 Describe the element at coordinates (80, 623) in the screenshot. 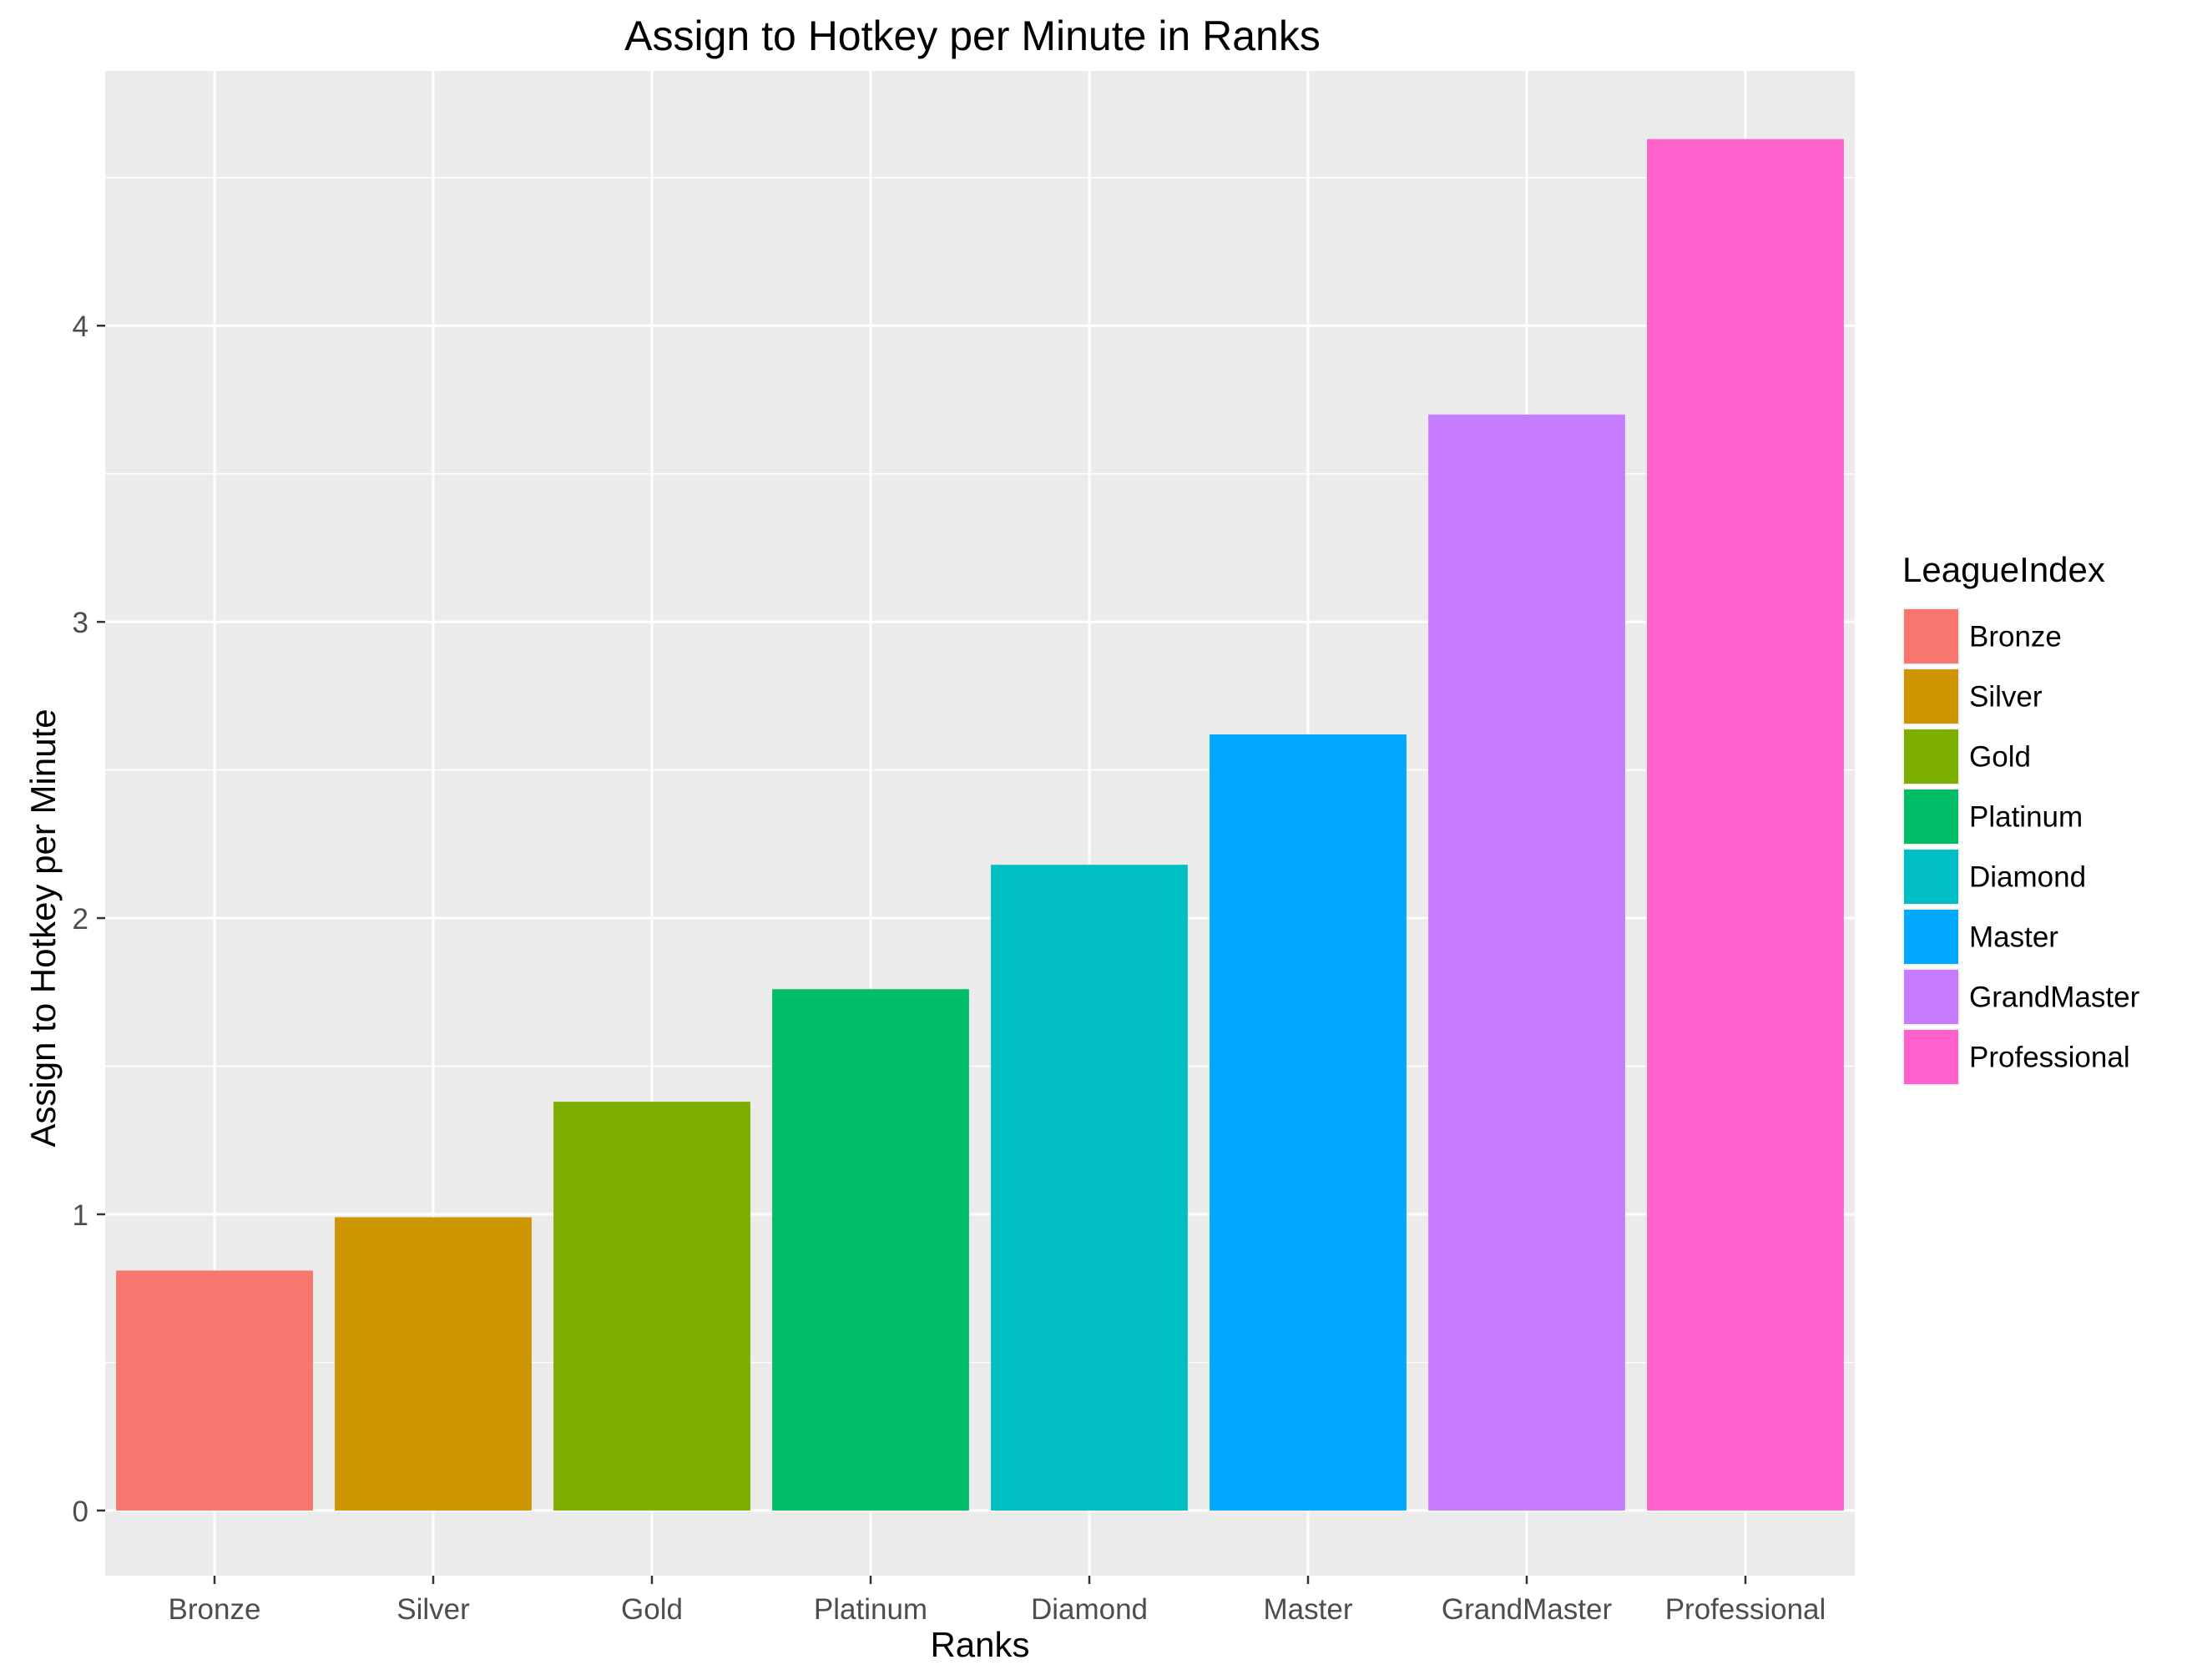

I see `y-tick-label: 3` at that location.